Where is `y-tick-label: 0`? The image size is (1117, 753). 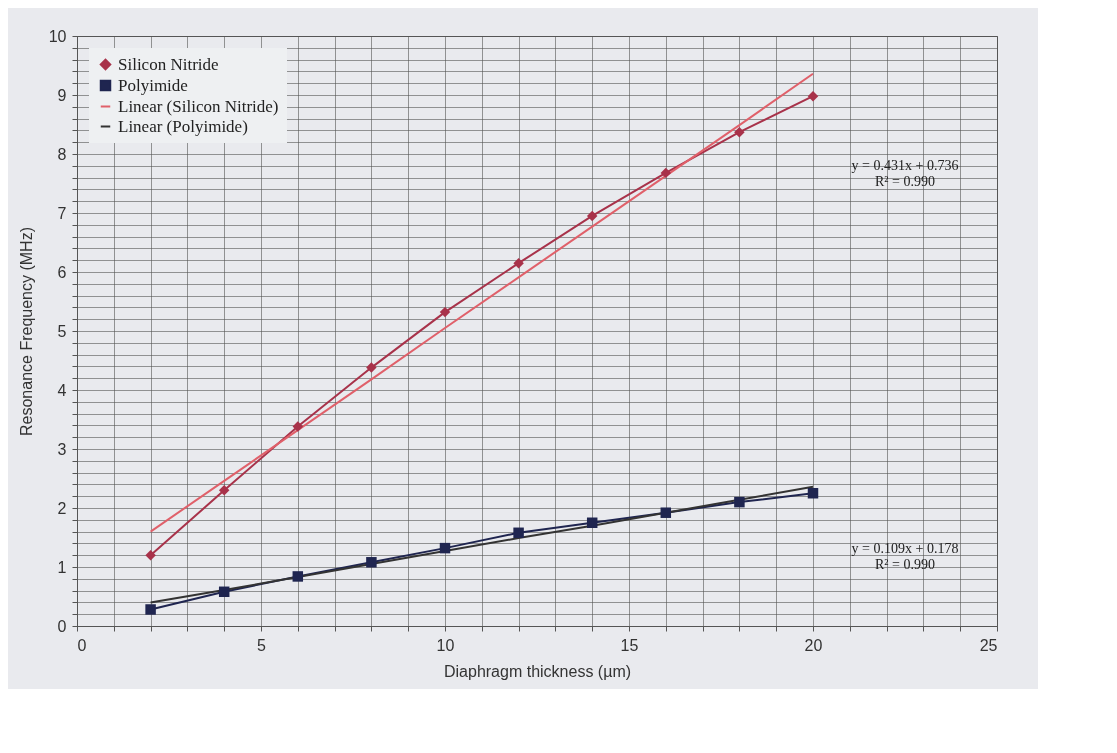 y-tick-label: 0 is located at coordinates (62, 626).